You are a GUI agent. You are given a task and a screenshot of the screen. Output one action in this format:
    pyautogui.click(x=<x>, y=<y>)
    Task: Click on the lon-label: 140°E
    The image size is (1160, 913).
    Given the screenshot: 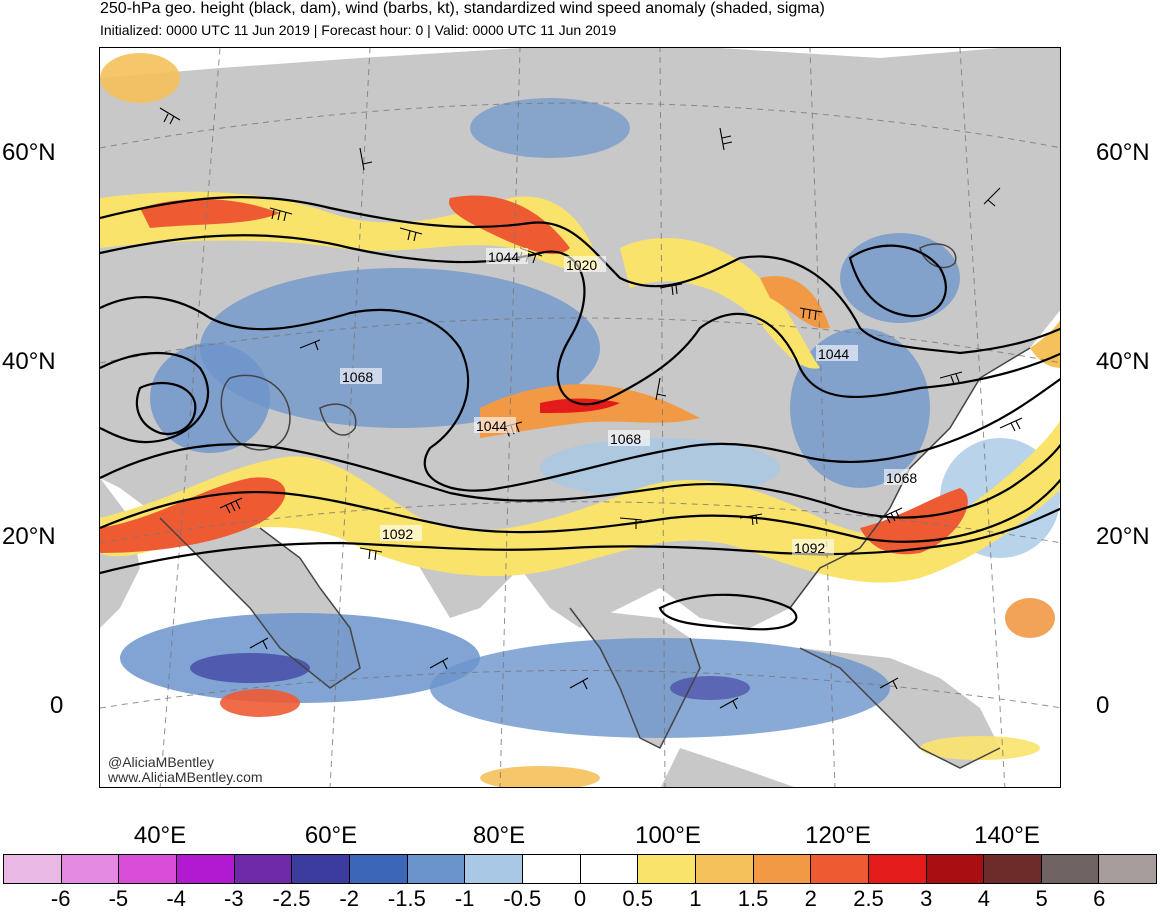 What is the action you would take?
    pyautogui.click(x=1007, y=835)
    